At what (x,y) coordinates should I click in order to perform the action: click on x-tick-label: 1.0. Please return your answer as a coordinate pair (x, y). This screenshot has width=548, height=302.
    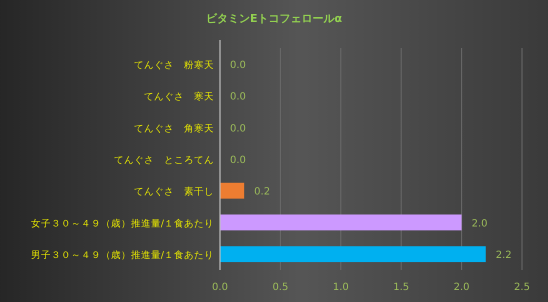
    Looking at the image, I should click on (340, 287).